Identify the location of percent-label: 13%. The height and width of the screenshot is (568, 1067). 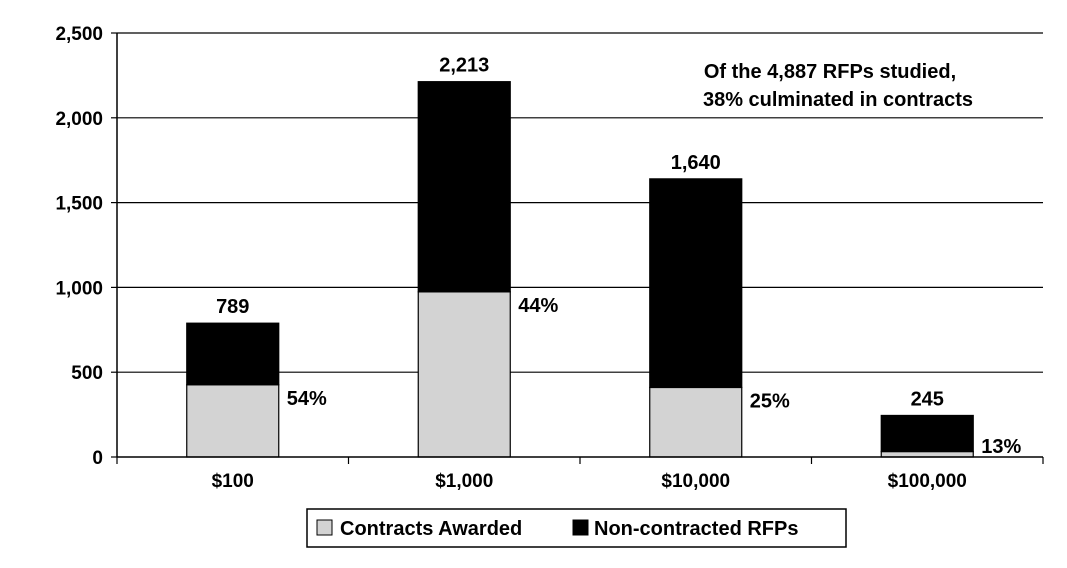
(1001, 447).